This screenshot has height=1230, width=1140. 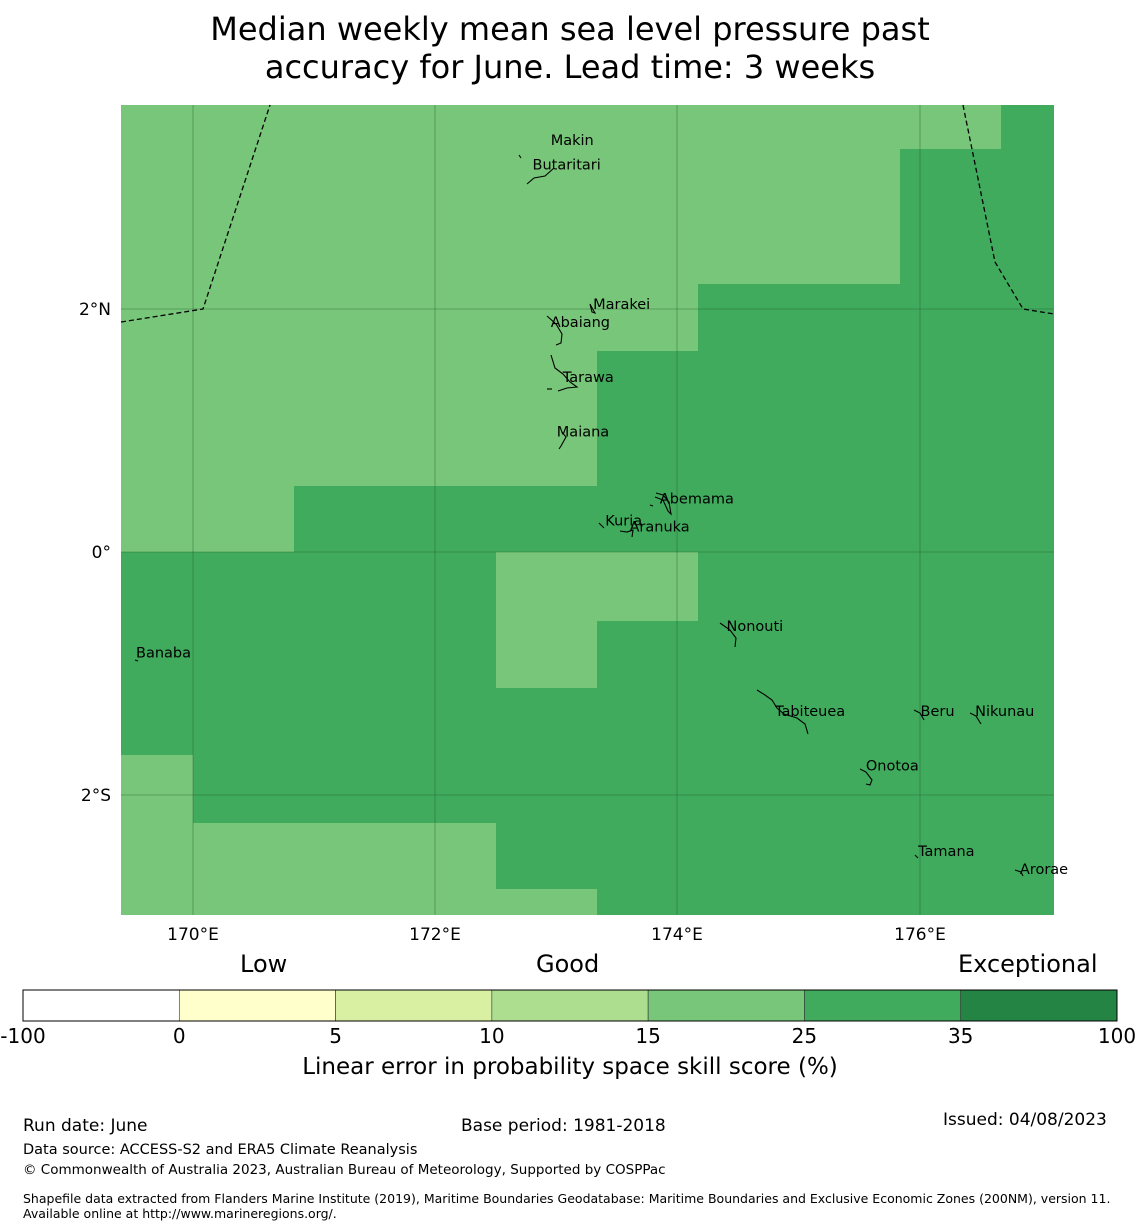 I want to click on colorbar-tick-2: 5, so click(x=335, y=1036).